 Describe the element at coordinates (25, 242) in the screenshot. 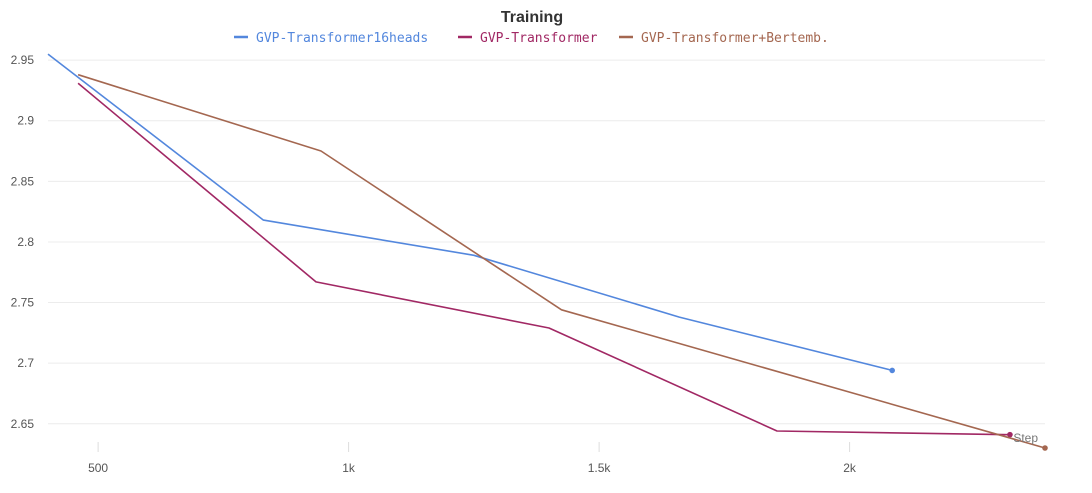

I see `y-tick-label: 2.8` at that location.